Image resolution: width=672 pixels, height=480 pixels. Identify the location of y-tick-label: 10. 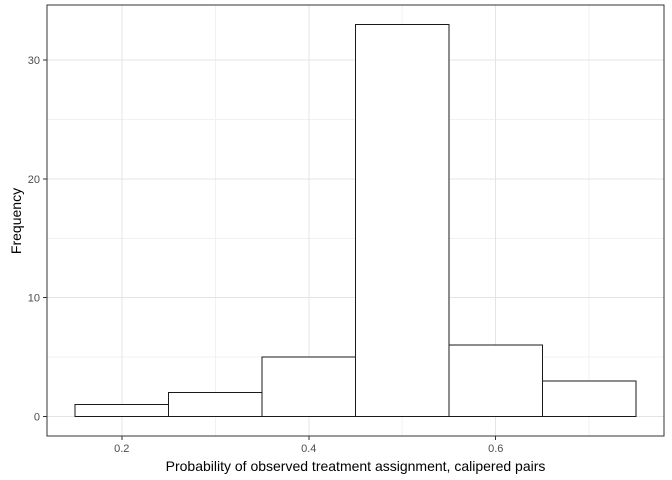
(34, 299).